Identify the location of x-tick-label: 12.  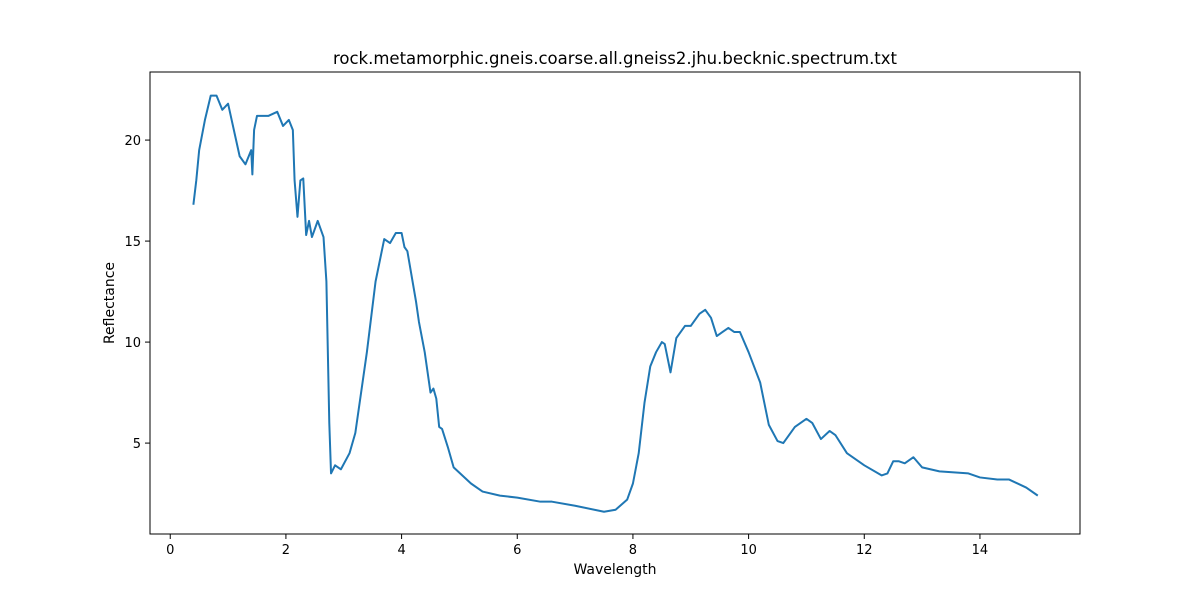
(864, 550).